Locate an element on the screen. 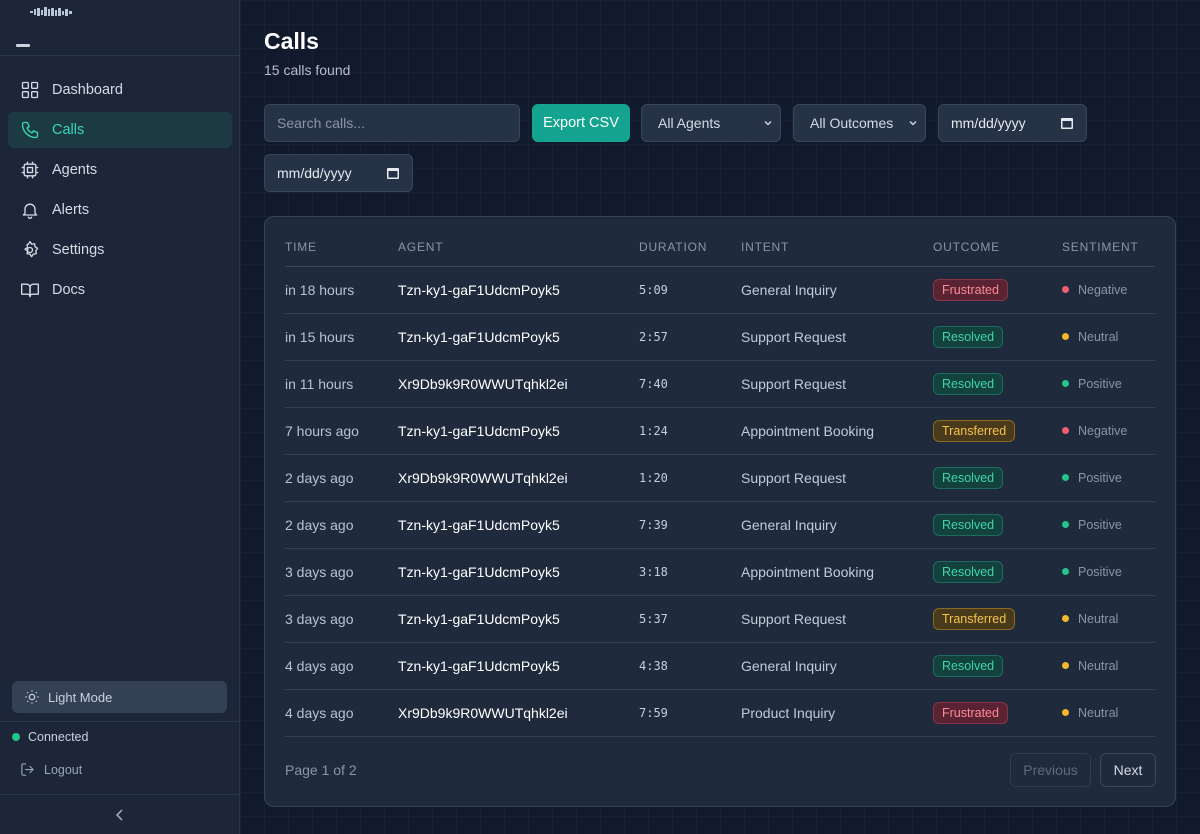 This screenshot has height=834, width=1200. logo-icon is located at coordinates (51, 11).